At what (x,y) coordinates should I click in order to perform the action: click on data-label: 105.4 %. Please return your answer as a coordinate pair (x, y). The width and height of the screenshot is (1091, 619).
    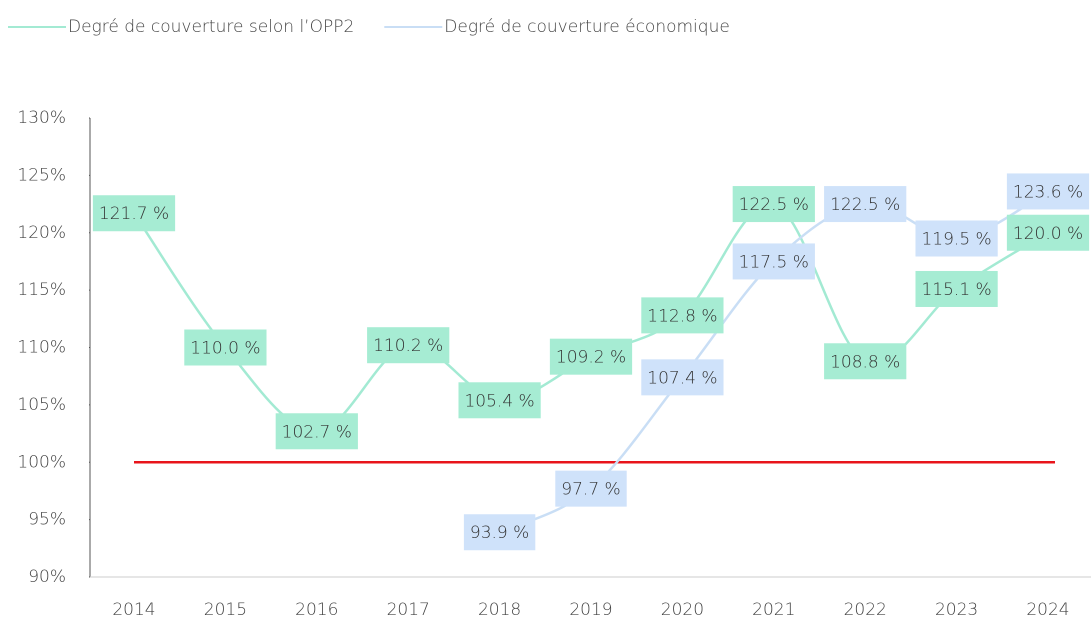
    Looking at the image, I should click on (499, 400).